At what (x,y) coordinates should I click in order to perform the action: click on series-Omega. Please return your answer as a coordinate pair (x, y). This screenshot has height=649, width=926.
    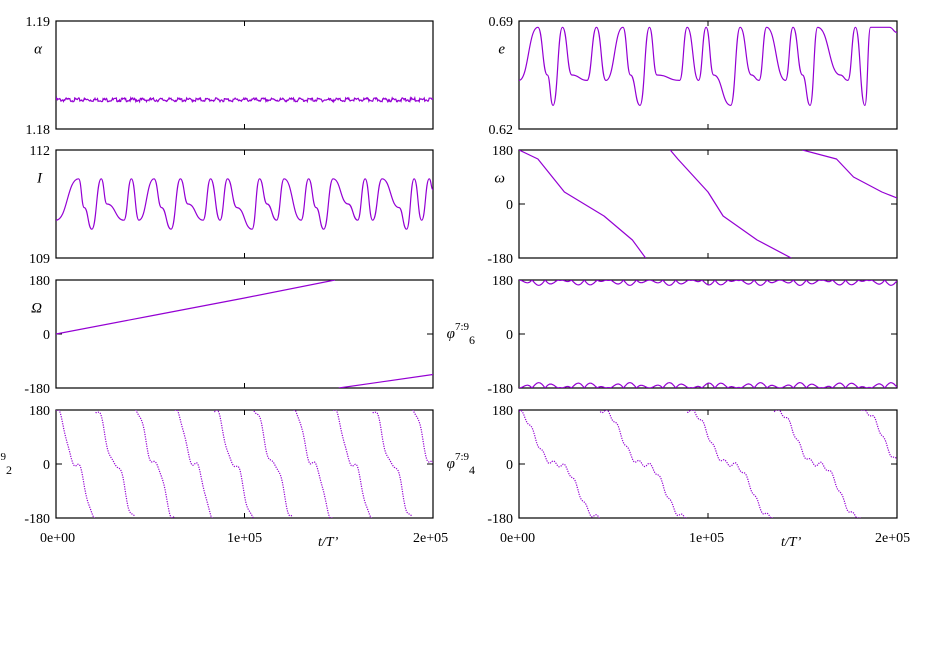
    Looking at the image, I should click on (244, 334).